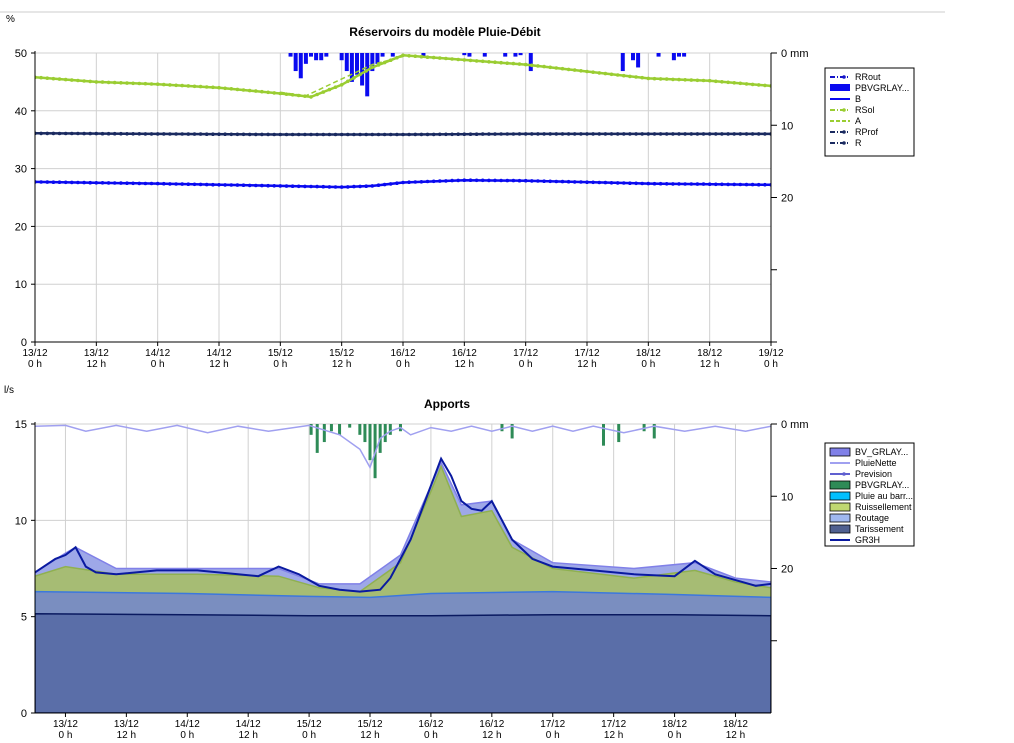 This screenshot has height=743, width=1014. What do you see at coordinates (369, 724) in the screenshot?
I see `x-tick-label-date: 15/12` at bounding box center [369, 724].